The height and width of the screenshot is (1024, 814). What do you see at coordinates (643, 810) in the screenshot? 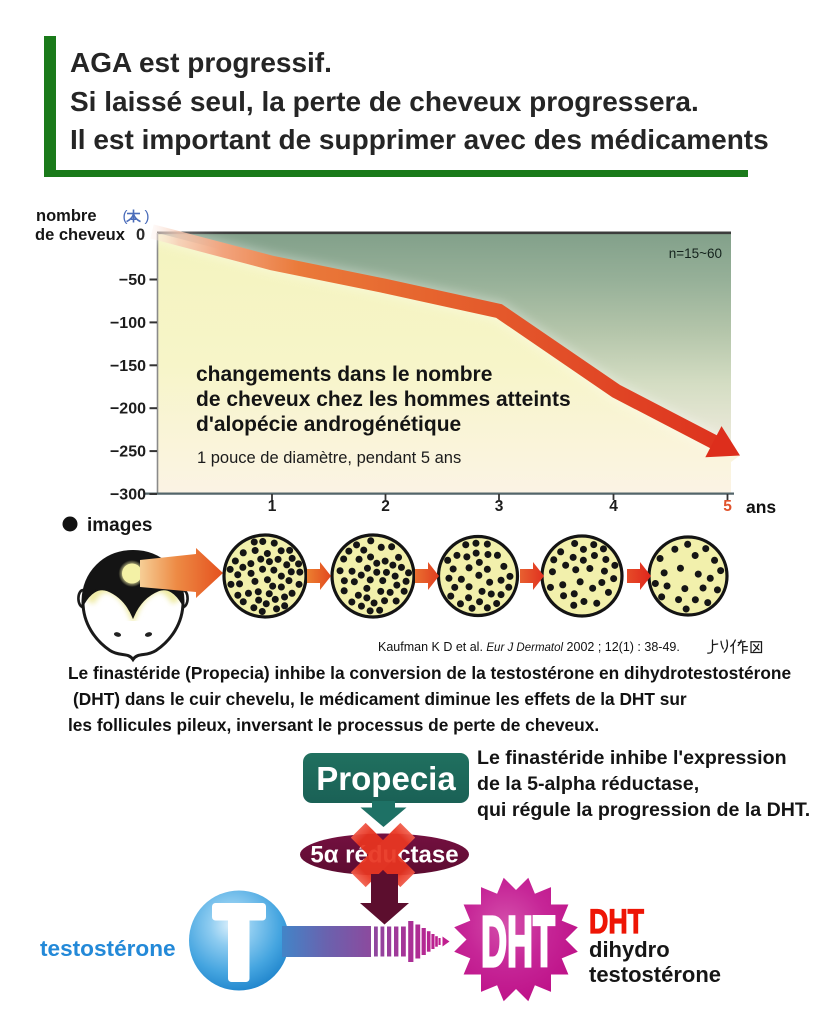
I see `svg-text:qui régule la progression de l: qui régule la progression de la DHT.` at bounding box center [643, 810].